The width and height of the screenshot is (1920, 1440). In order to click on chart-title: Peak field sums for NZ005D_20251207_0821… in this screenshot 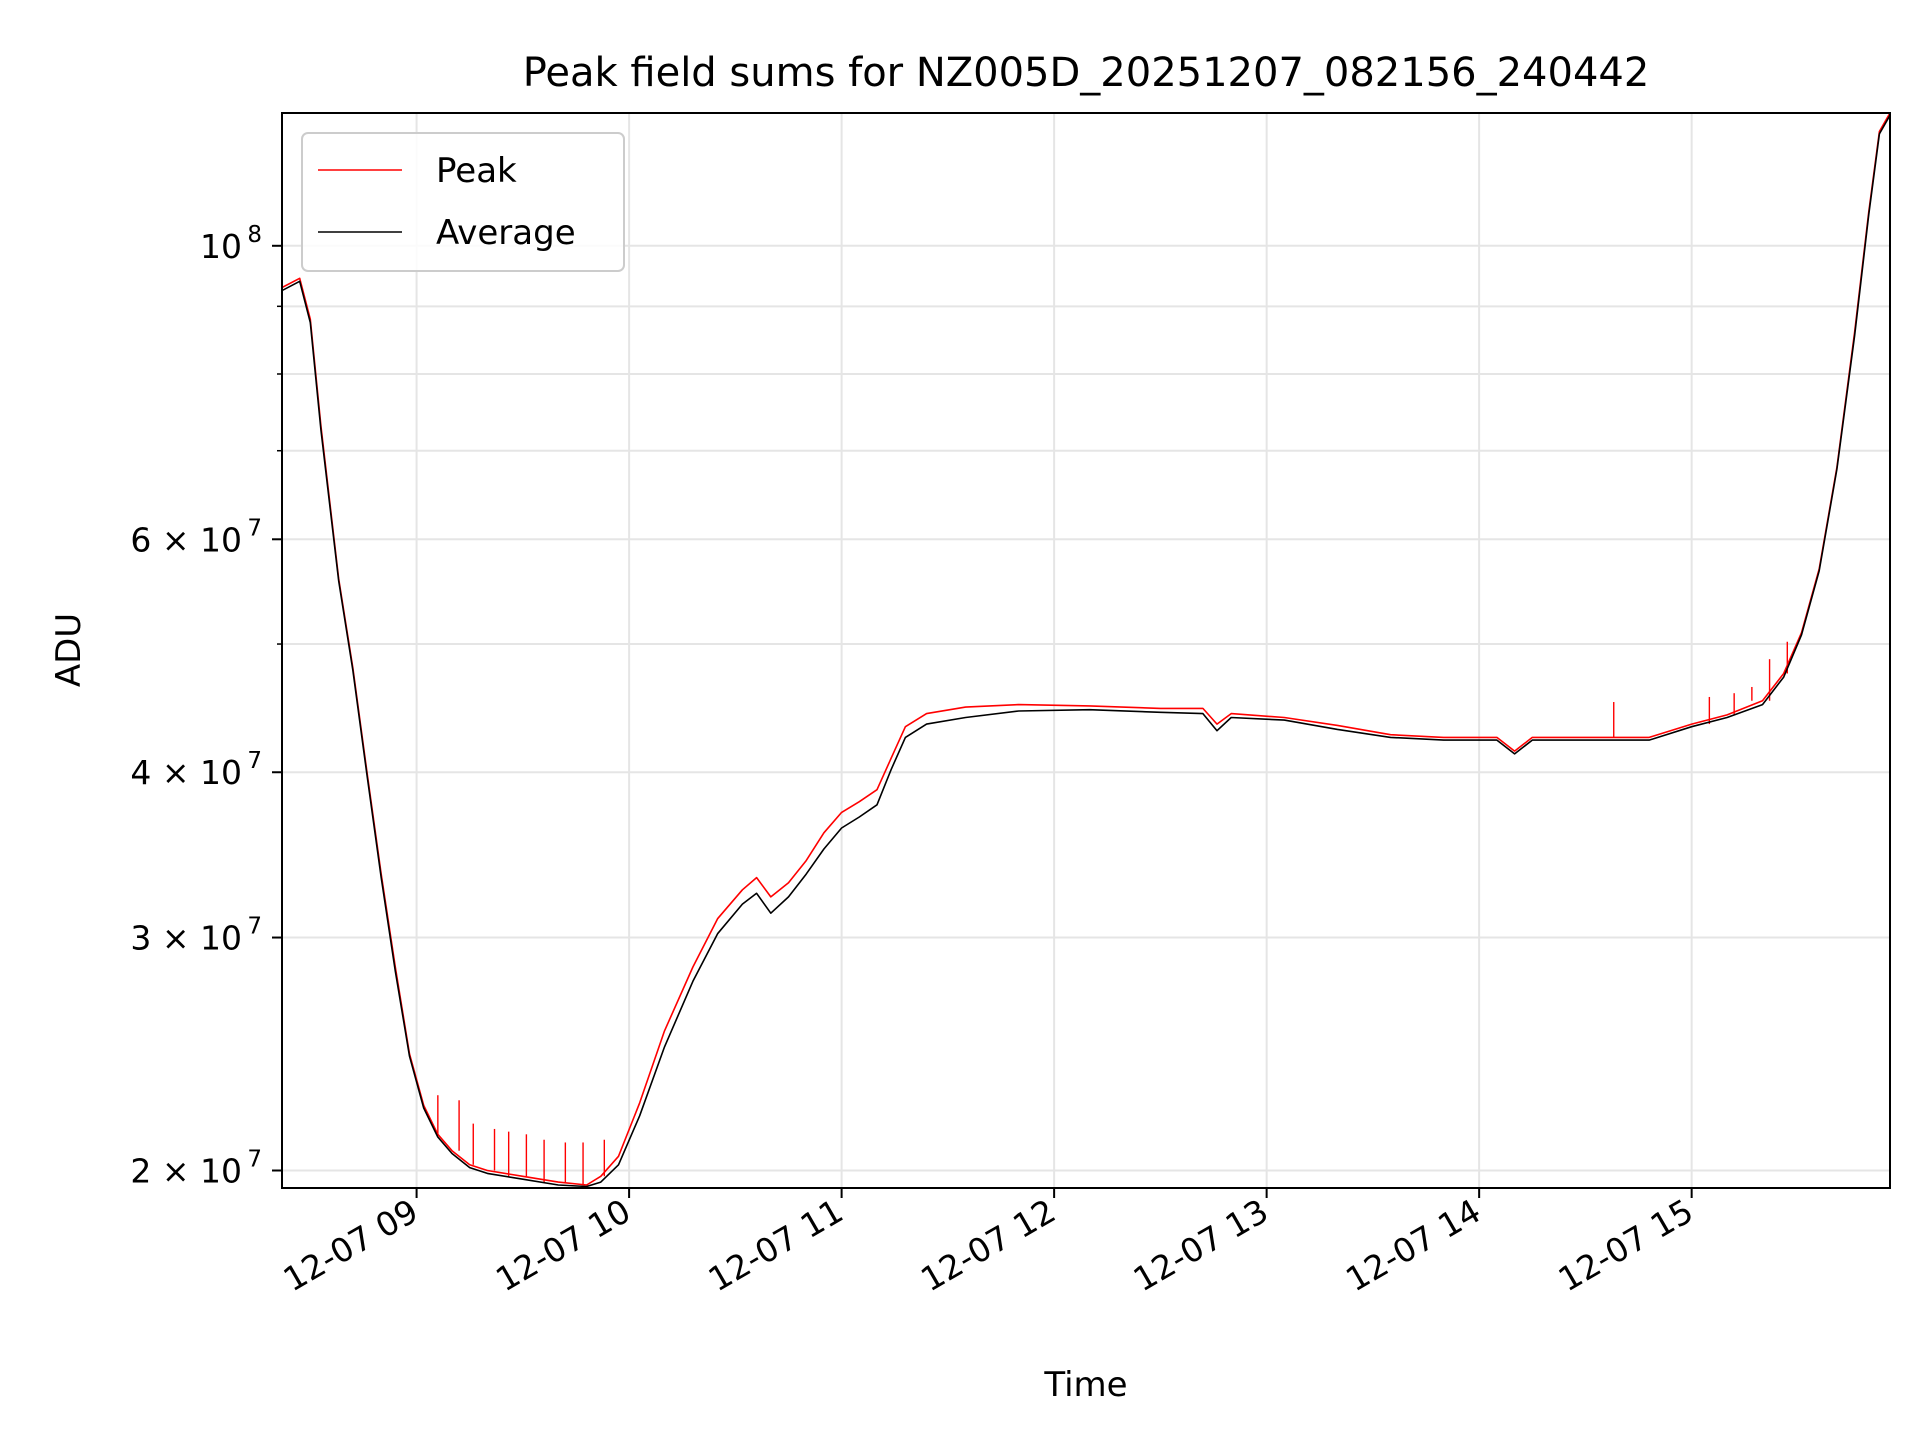, I will do `click(1086, 73)`.